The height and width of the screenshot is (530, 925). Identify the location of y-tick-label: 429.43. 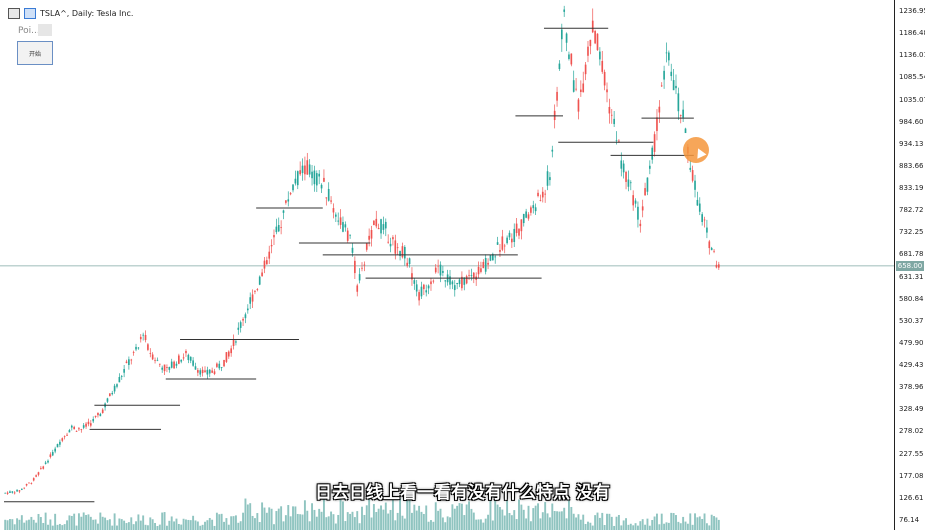
(911, 365).